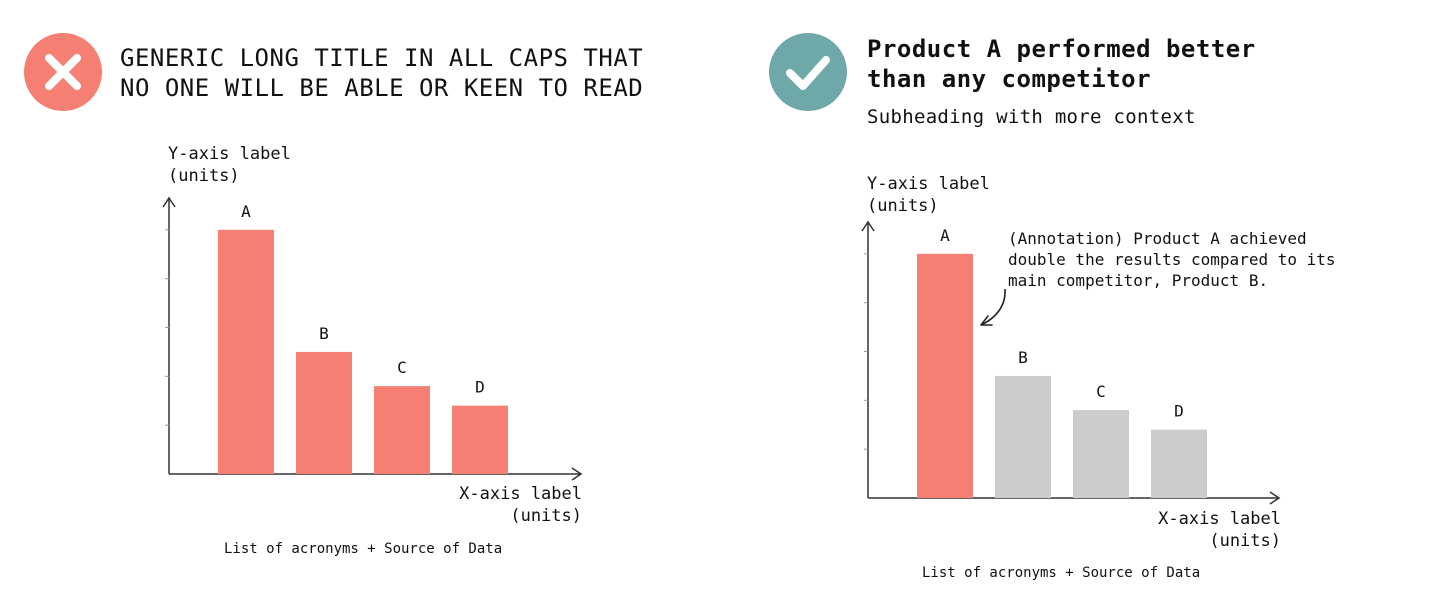 The image size is (1456, 601). Describe the element at coordinates (382, 88) in the screenshot. I see `bad-title-line2: NO ONE WILL BE ABLE OR KEEN TO READ` at that location.